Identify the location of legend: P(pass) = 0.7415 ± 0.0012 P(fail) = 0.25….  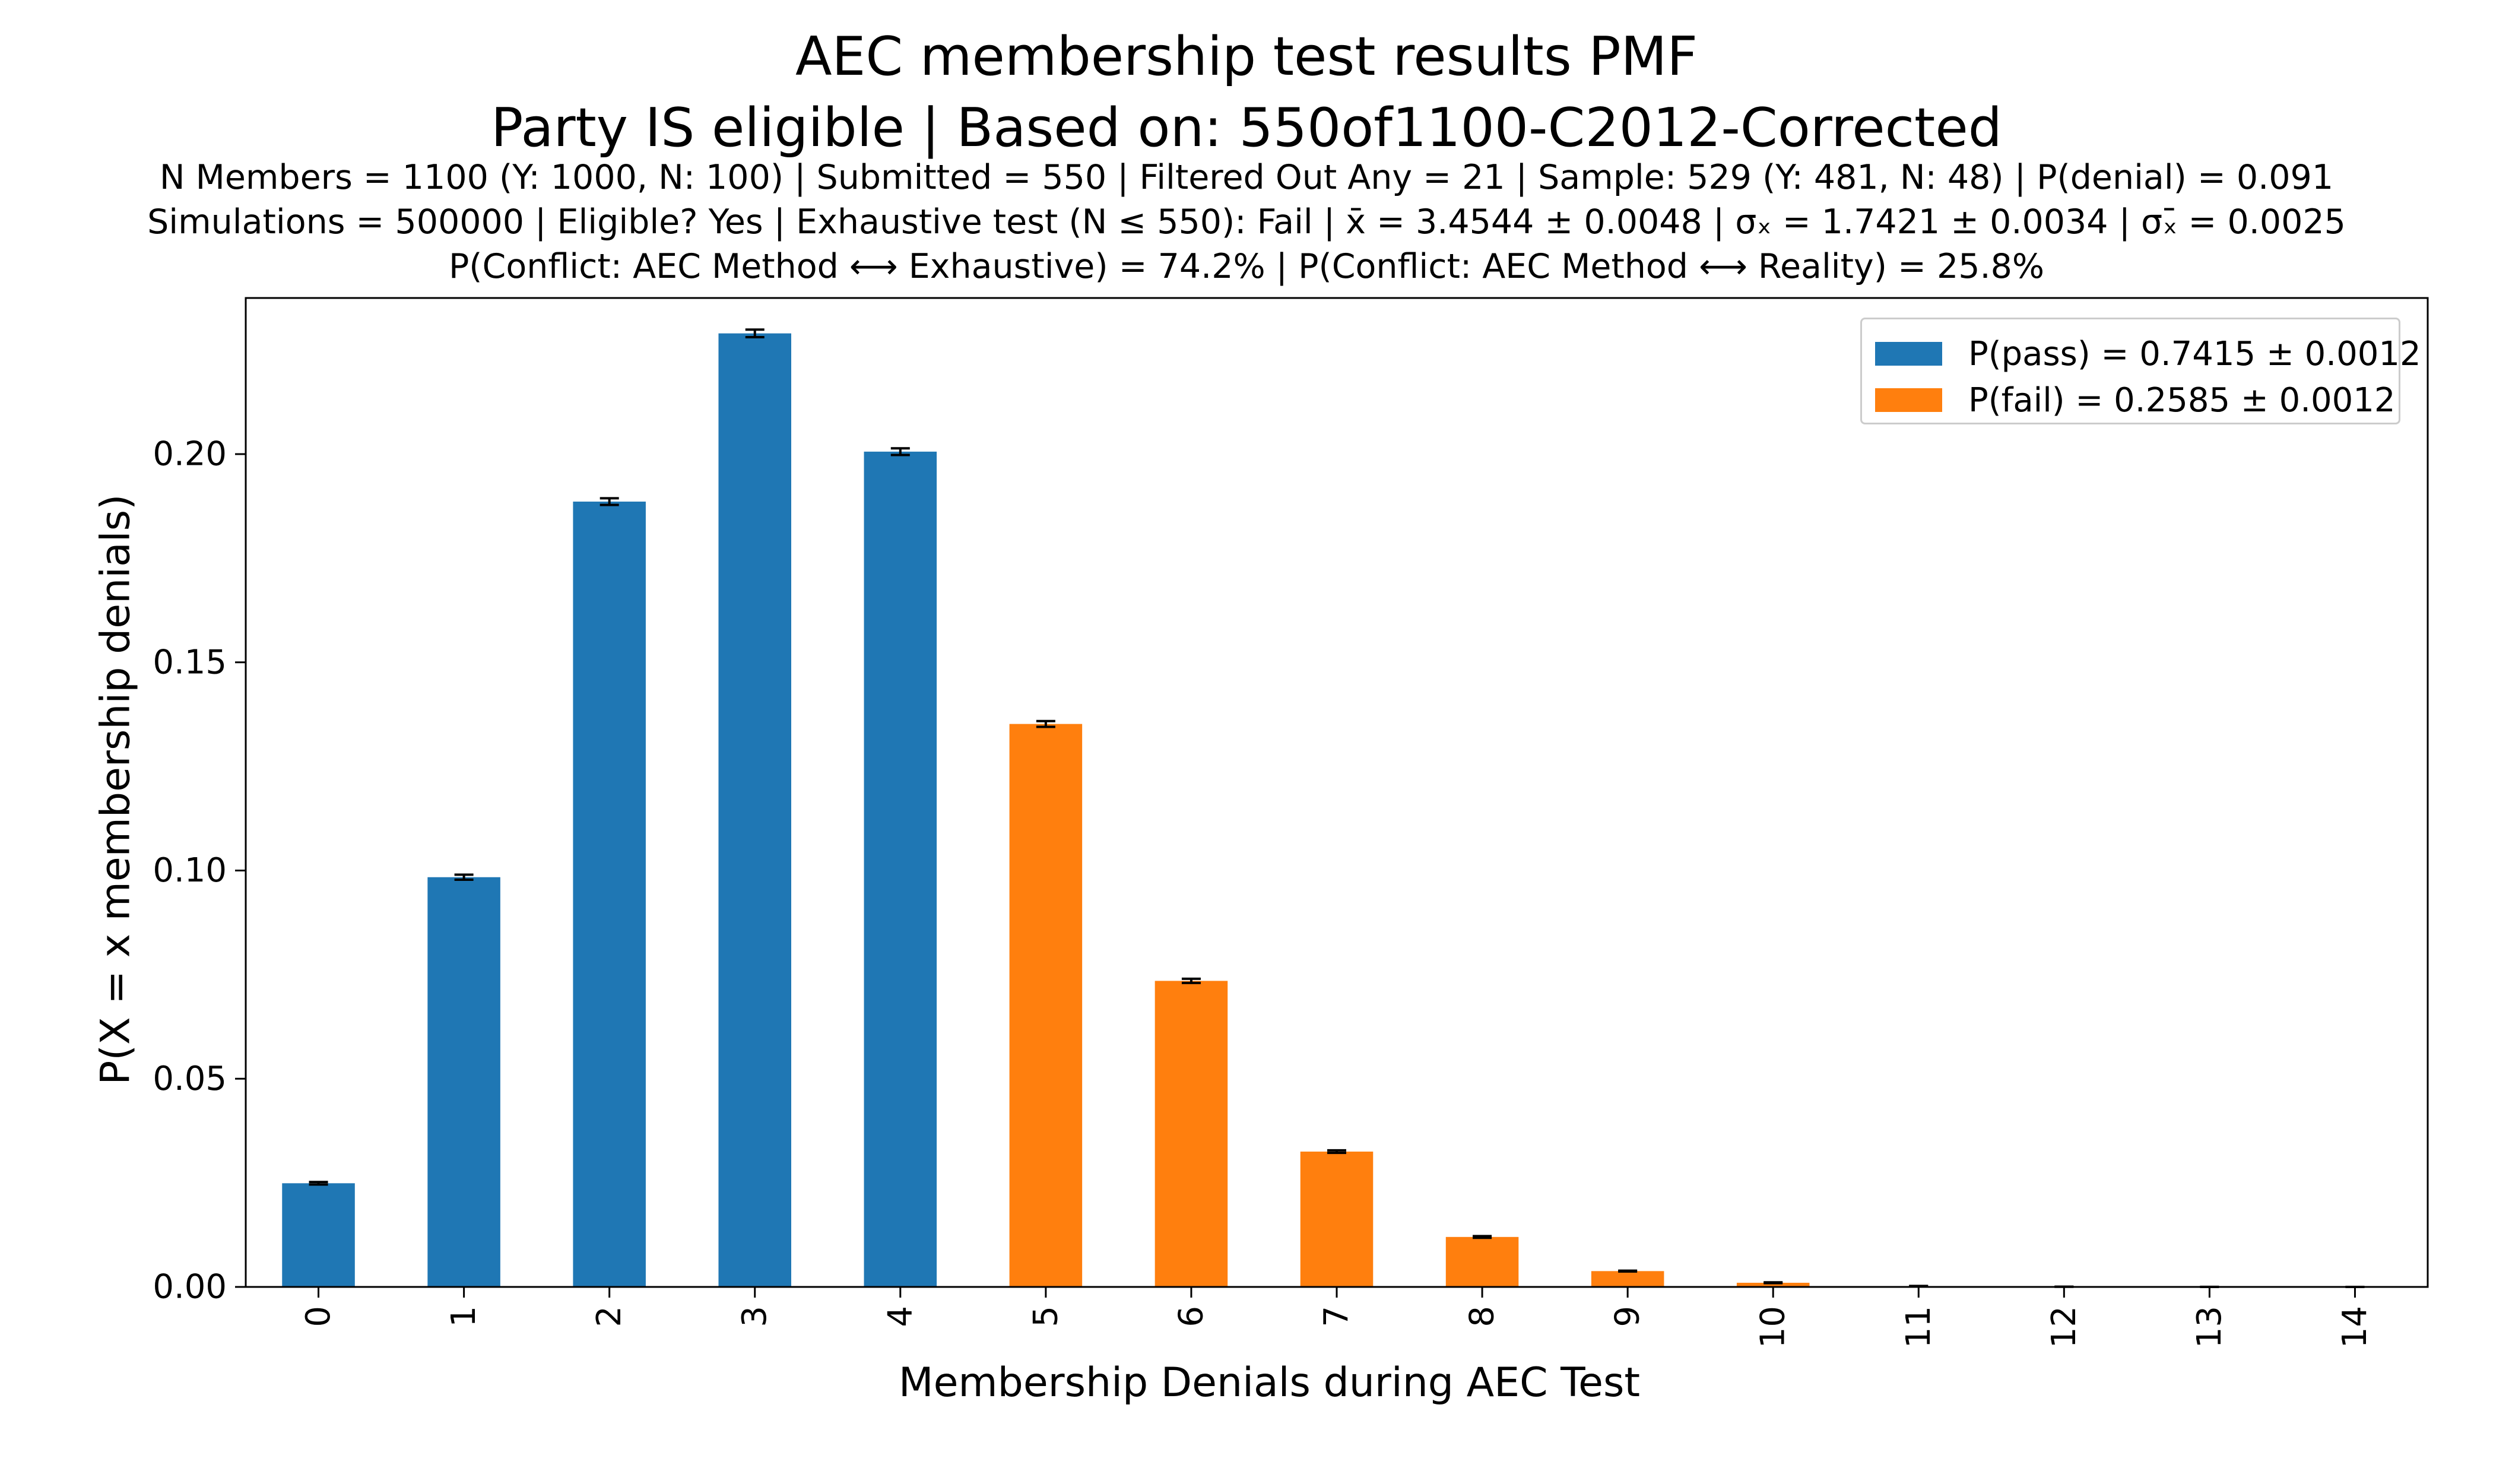
(2140, 371).